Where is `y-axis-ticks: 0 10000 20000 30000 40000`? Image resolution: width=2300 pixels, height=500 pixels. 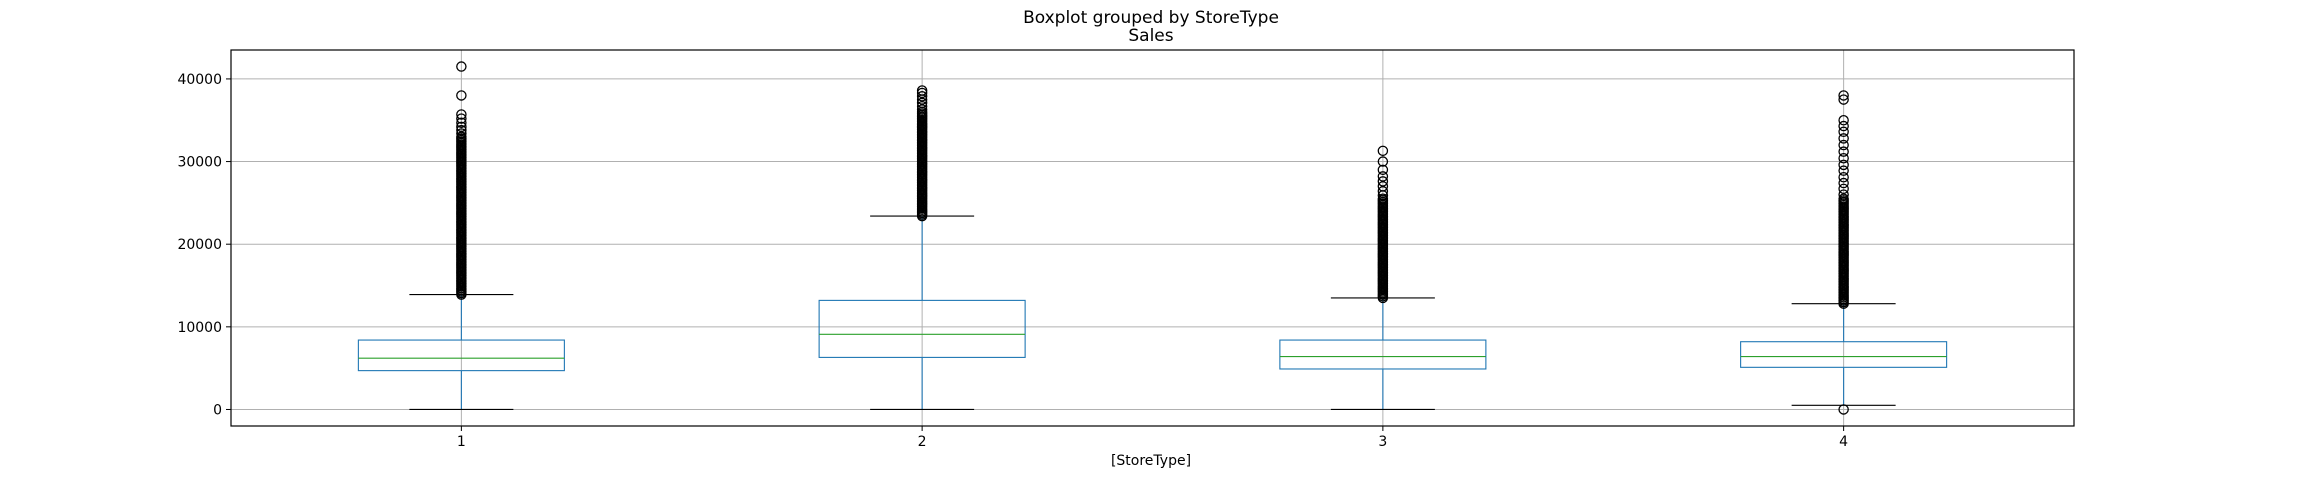
y-axis-ticks: 0 10000 20000 30000 40000 is located at coordinates (204, 245).